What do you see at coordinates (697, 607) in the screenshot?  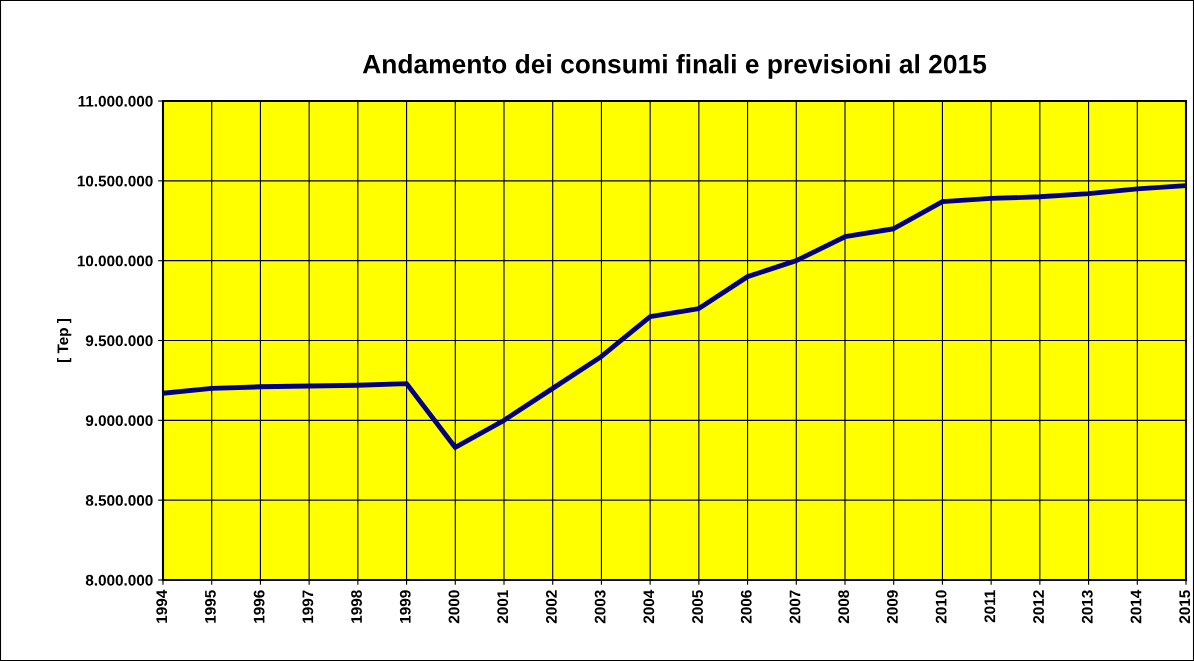 I see `x-tick-label: 2005` at bounding box center [697, 607].